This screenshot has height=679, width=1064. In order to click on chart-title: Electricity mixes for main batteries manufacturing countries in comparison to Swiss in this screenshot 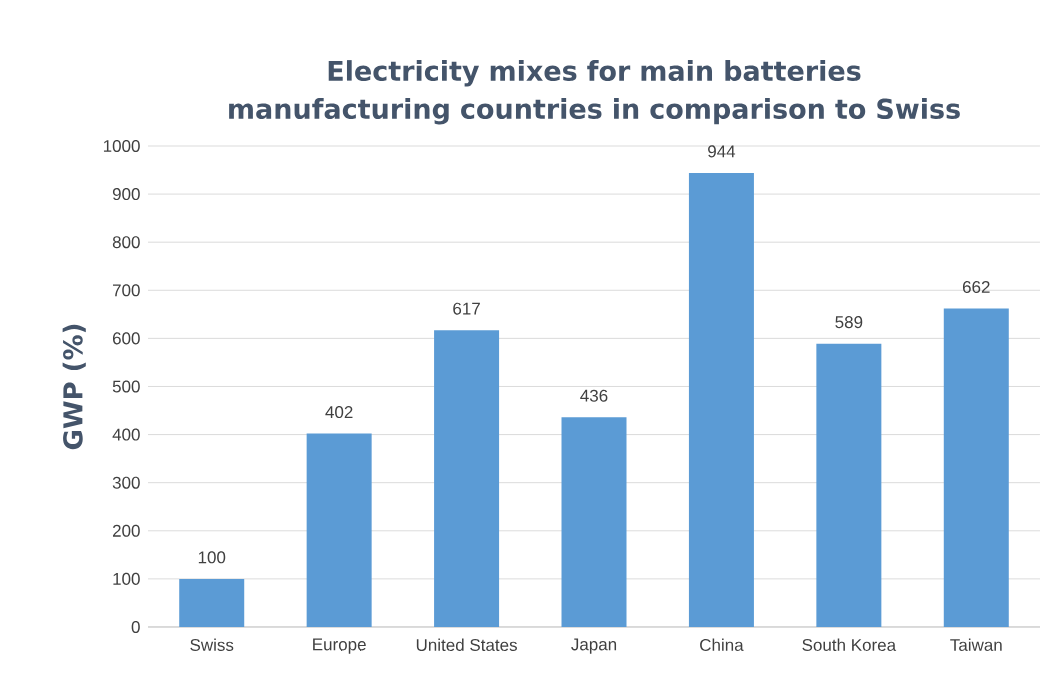, I will do `click(594, 92)`.